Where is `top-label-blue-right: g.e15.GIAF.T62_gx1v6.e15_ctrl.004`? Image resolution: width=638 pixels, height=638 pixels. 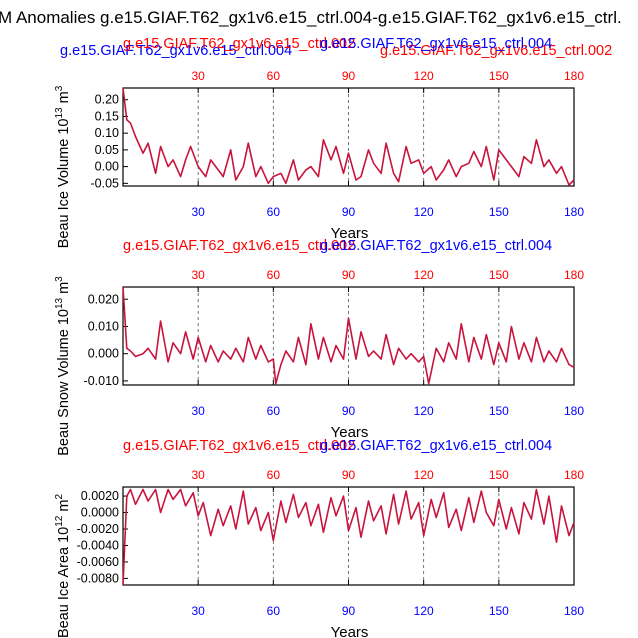
top-label-blue-right: g.e15.GIAF.T62_gx1v6.e15_ctrl.004 is located at coordinates (436, 44).